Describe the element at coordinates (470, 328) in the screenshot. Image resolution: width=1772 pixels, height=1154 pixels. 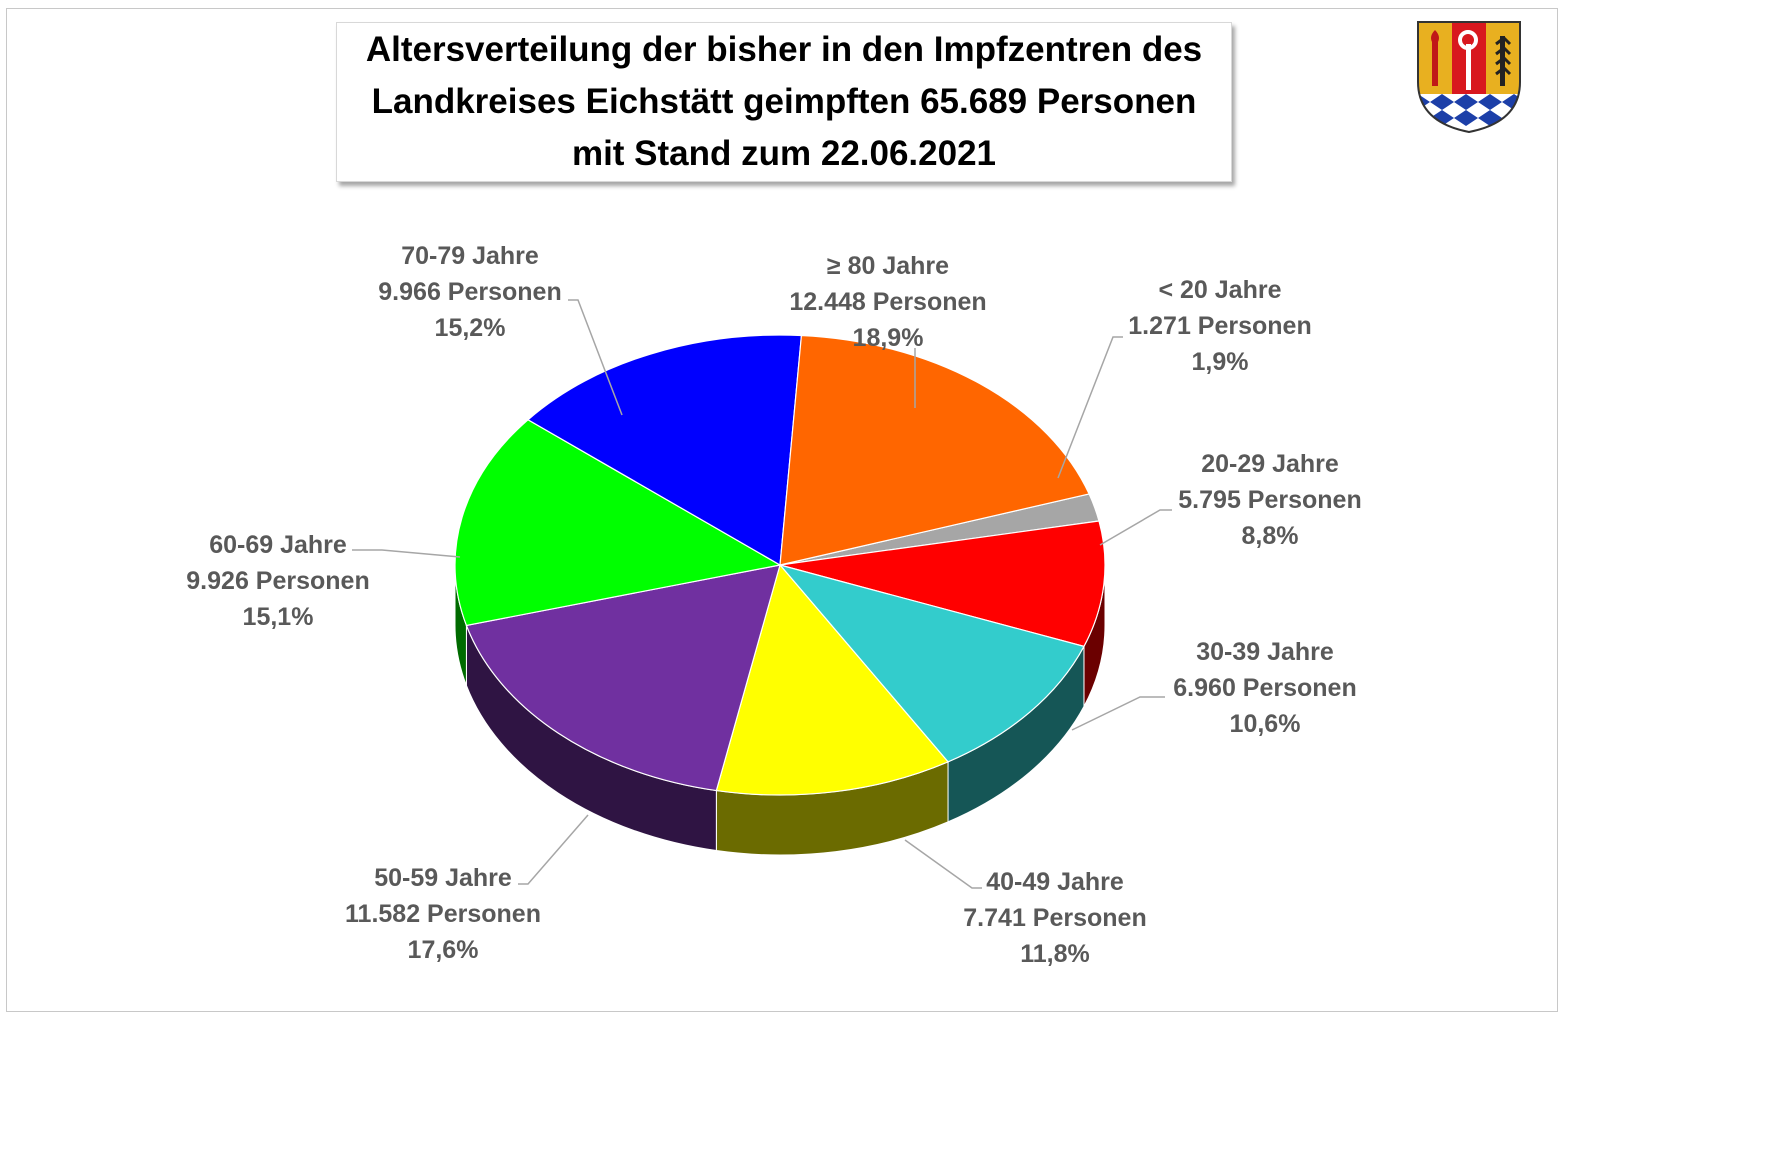
I see `data-label-percent: 15,2%` at that location.